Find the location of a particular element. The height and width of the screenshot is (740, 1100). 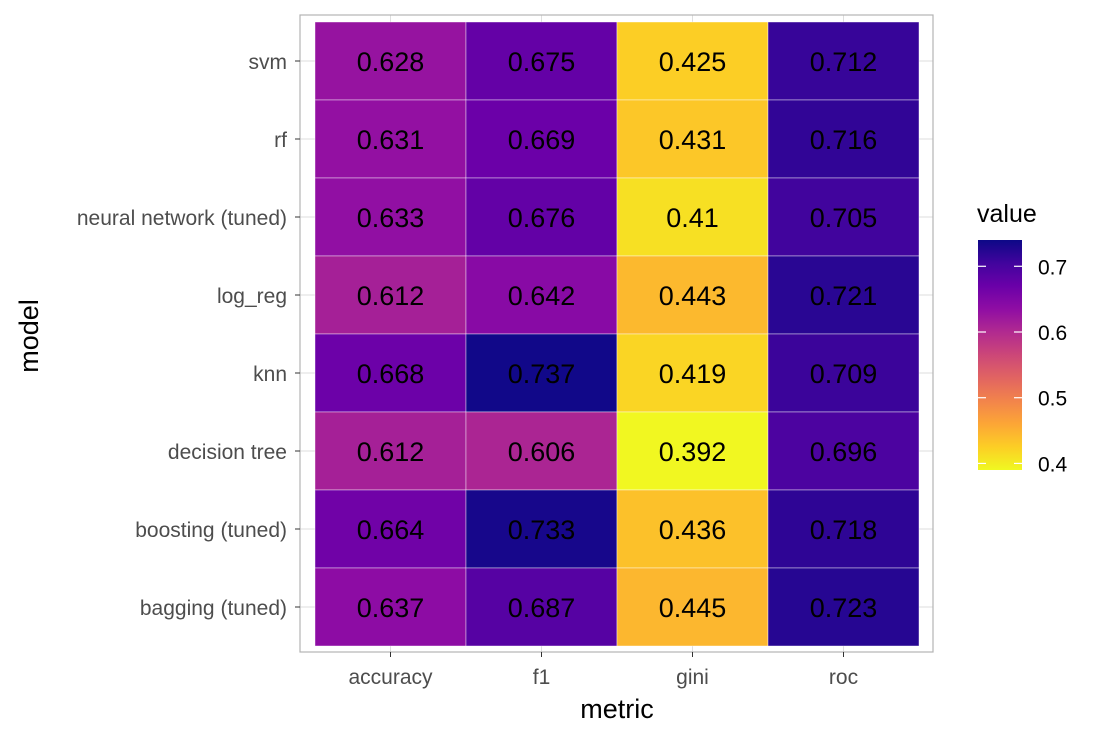

cell-value-label: 0.628 is located at coordinates (391, 62).